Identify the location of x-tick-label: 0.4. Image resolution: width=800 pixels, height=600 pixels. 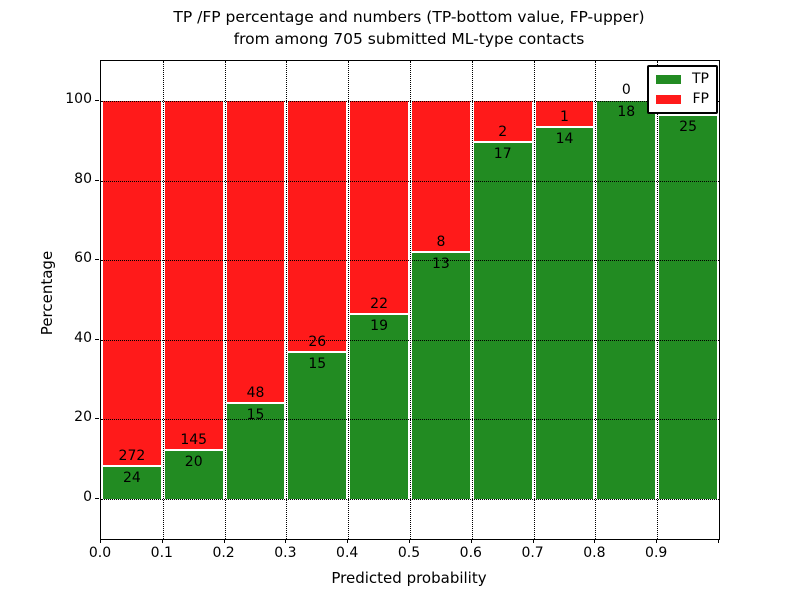
(347, 553).